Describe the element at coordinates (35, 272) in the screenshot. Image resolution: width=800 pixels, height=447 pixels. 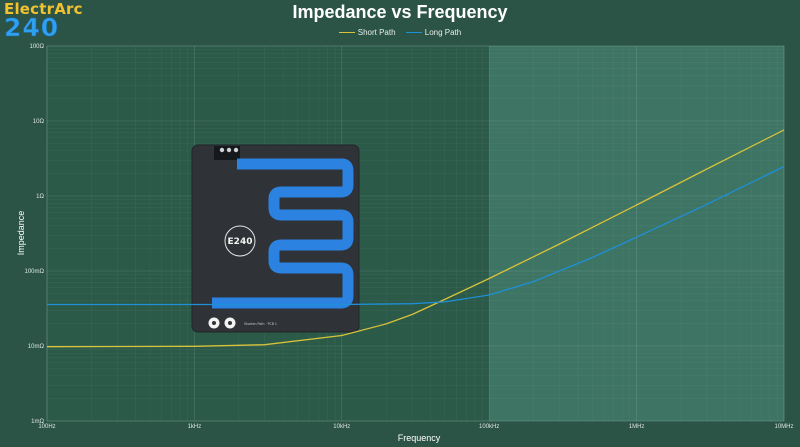
I see `y-tick-label: 100mΩ` at that location.